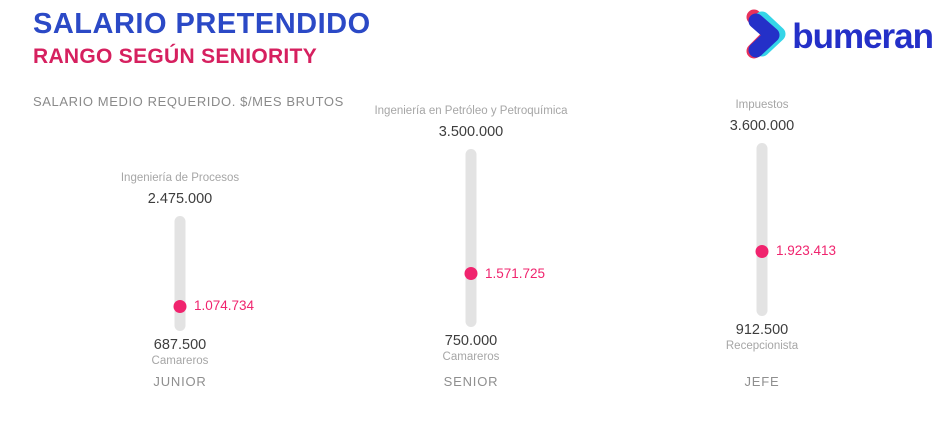 The height and width of the screenshot is (423, 943). I want to click on min-value: 912.500, so click(762, 330).